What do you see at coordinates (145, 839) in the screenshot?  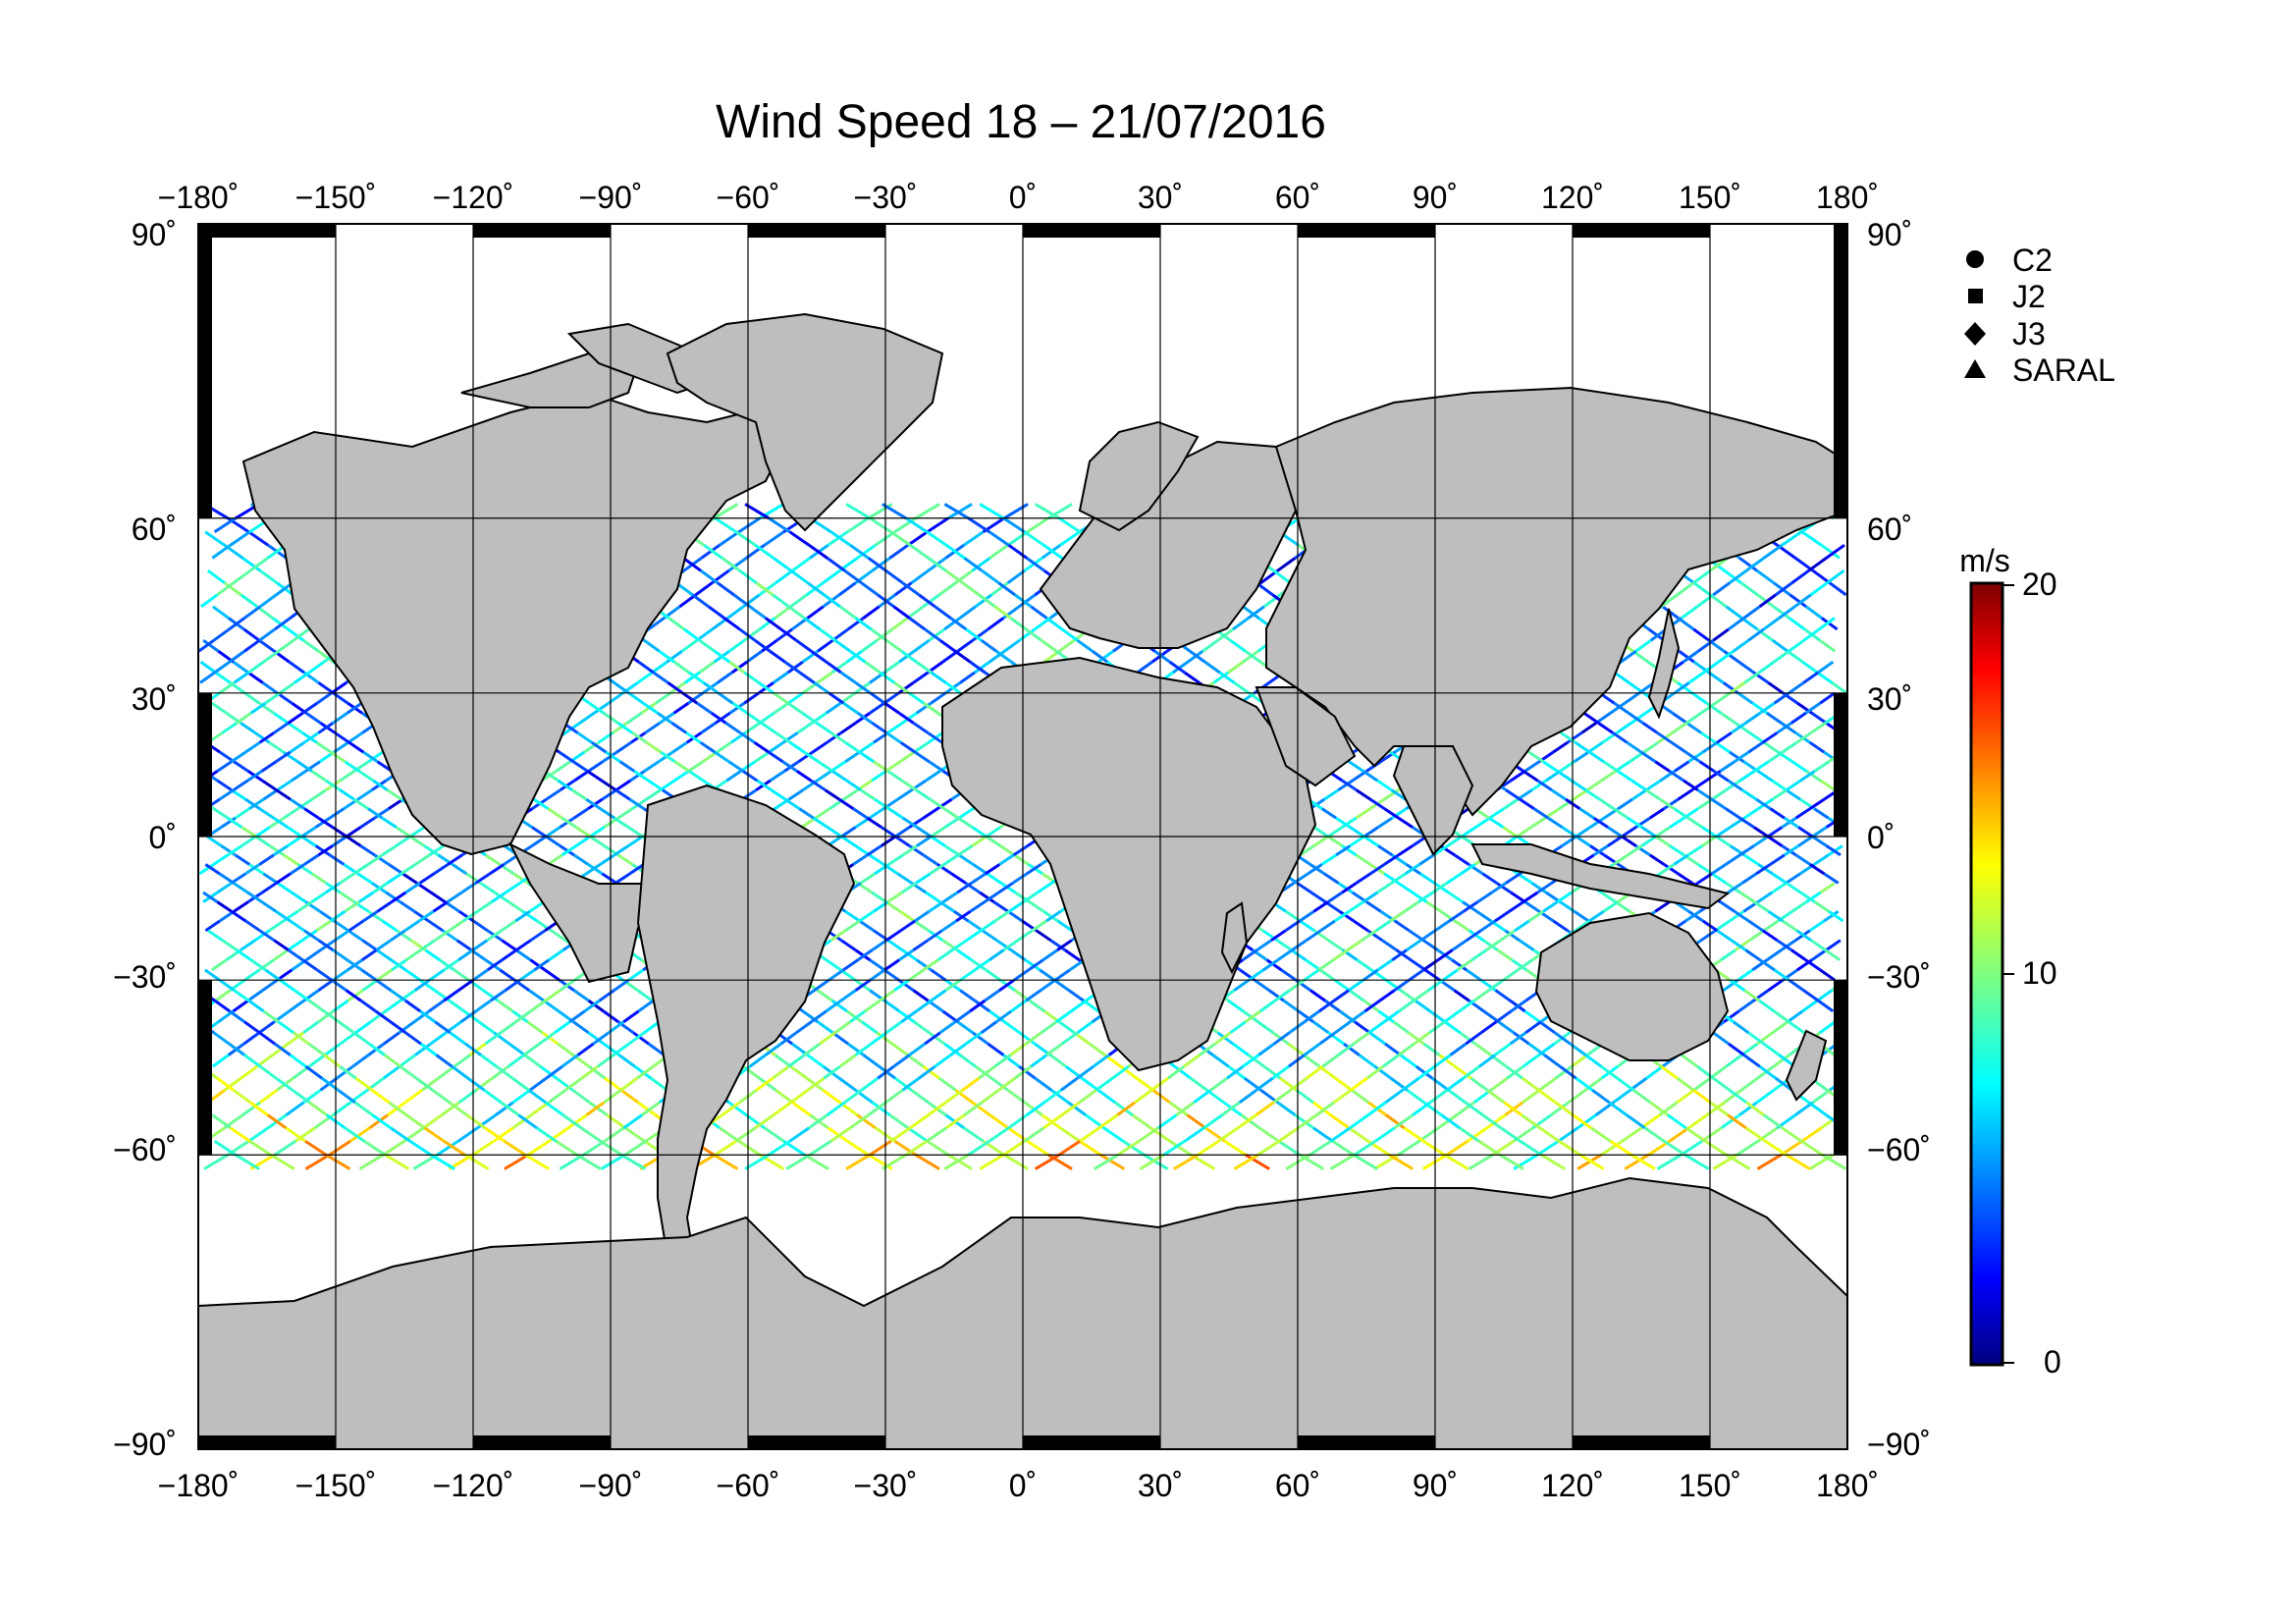 I see `lat-ticks-left: 90˚ 60˚ 30˚ 0˚ −30˚ −60˚ −90˚` at bounding box center [145, 839].